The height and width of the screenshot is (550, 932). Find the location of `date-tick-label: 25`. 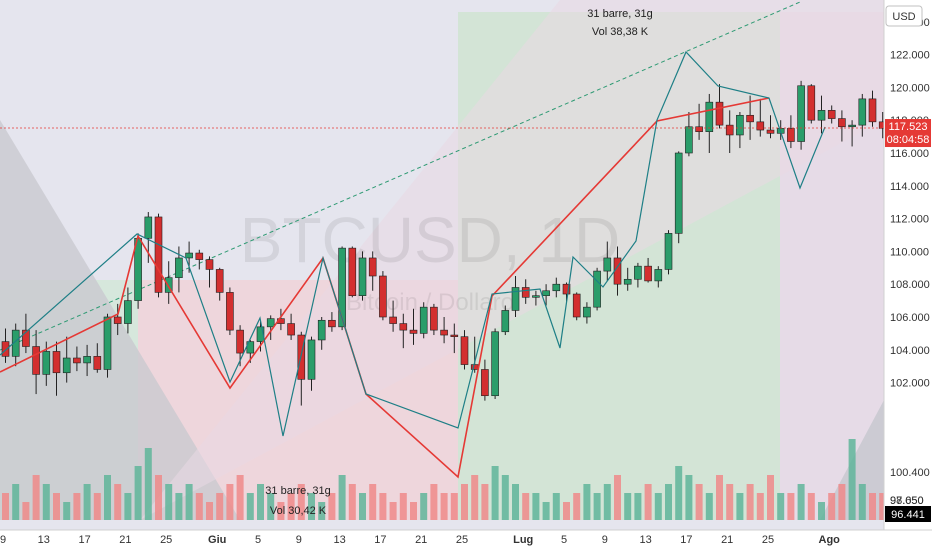

date-tick-label: 25 is located at coordinates (768, 540).